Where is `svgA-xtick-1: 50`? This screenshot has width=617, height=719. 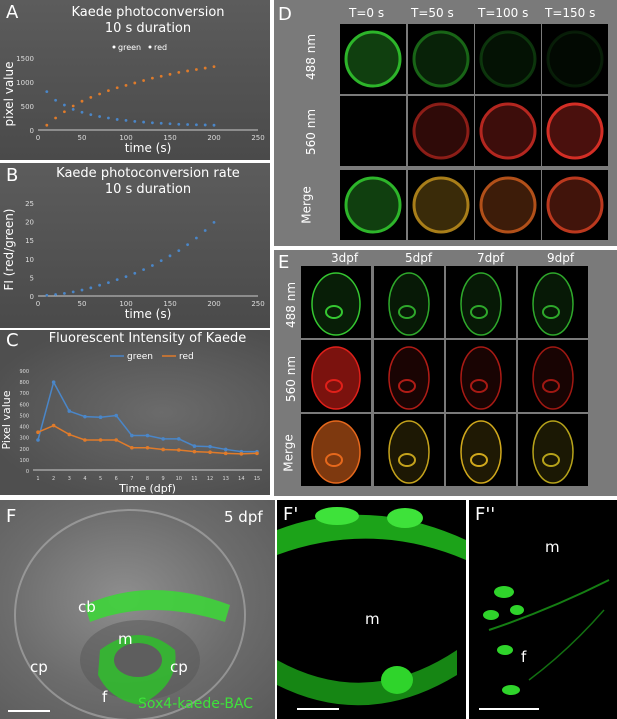
svgA-xtick-1: 50 is located at coordinates (82, 138).